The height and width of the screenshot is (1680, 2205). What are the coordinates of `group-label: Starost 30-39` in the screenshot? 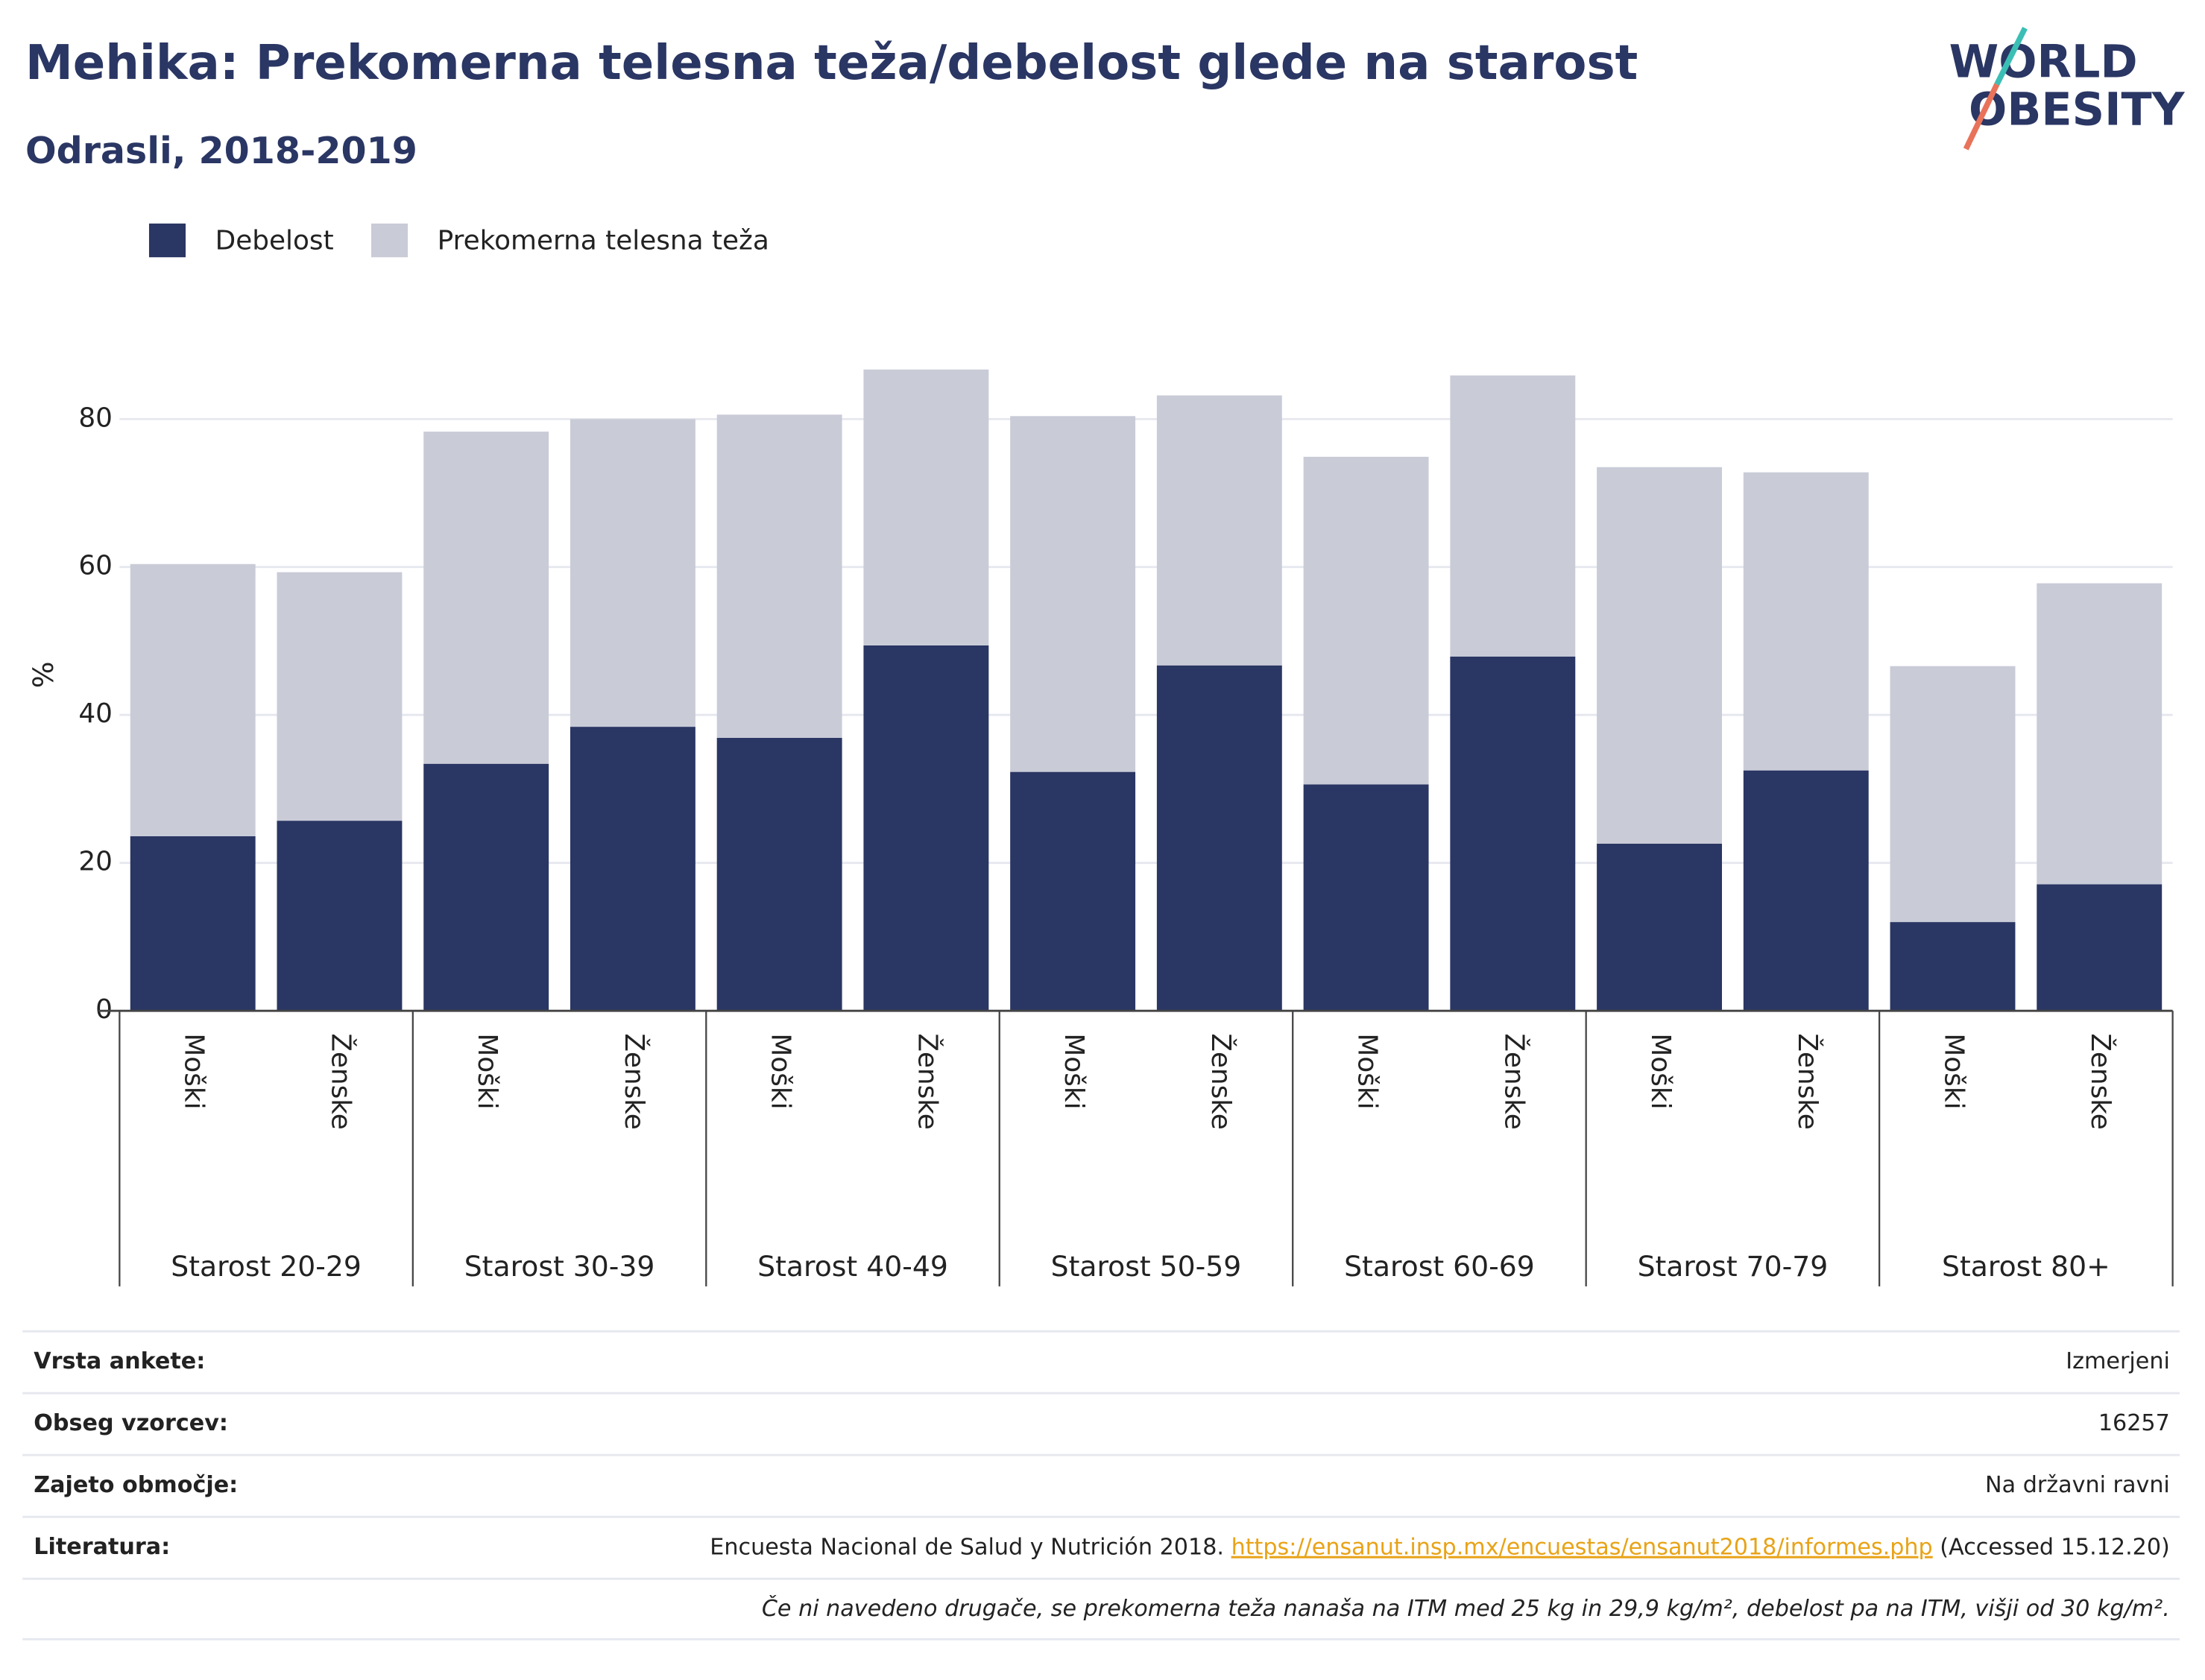 It's located at (559, 1266).